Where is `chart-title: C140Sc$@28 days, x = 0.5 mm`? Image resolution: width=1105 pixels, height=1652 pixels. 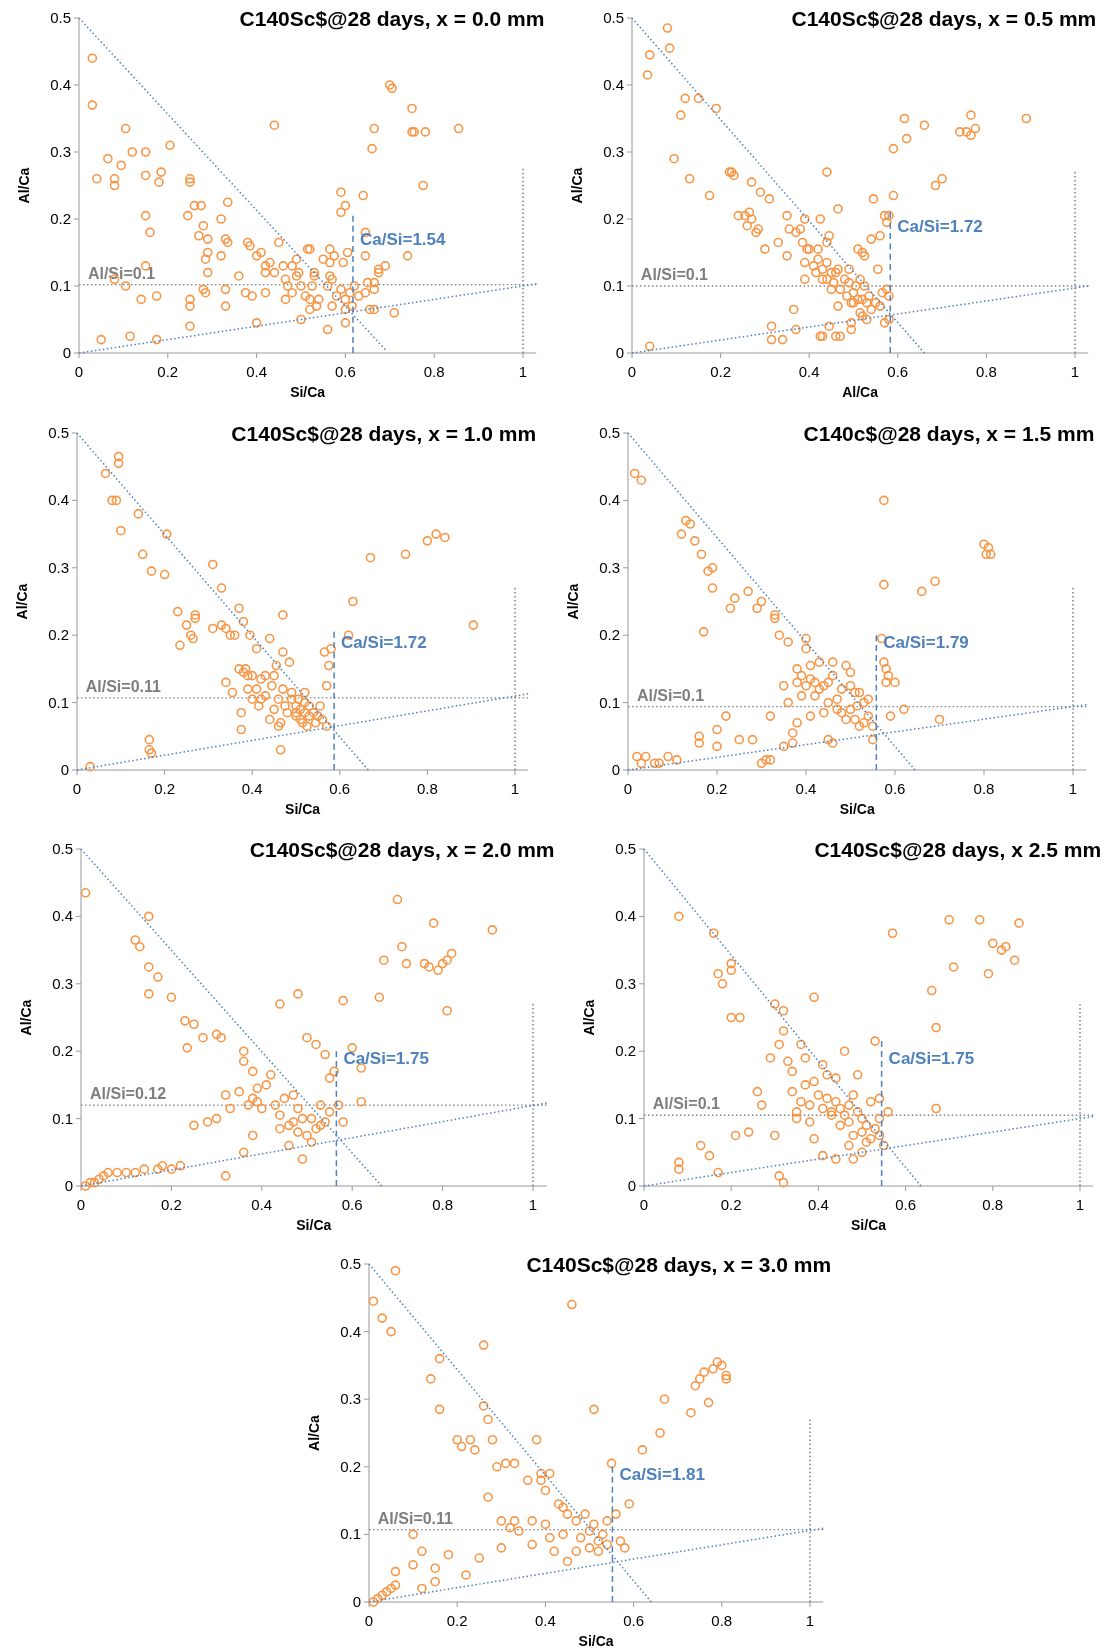
chart-title: C140Sc$@28 days, x = 0.5 mm is located at coordinates (944, 18).